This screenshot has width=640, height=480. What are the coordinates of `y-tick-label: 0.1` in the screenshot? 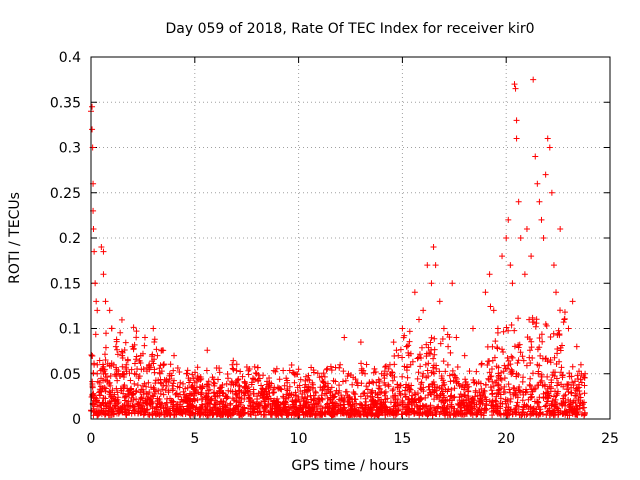 It's located at (70, 330).